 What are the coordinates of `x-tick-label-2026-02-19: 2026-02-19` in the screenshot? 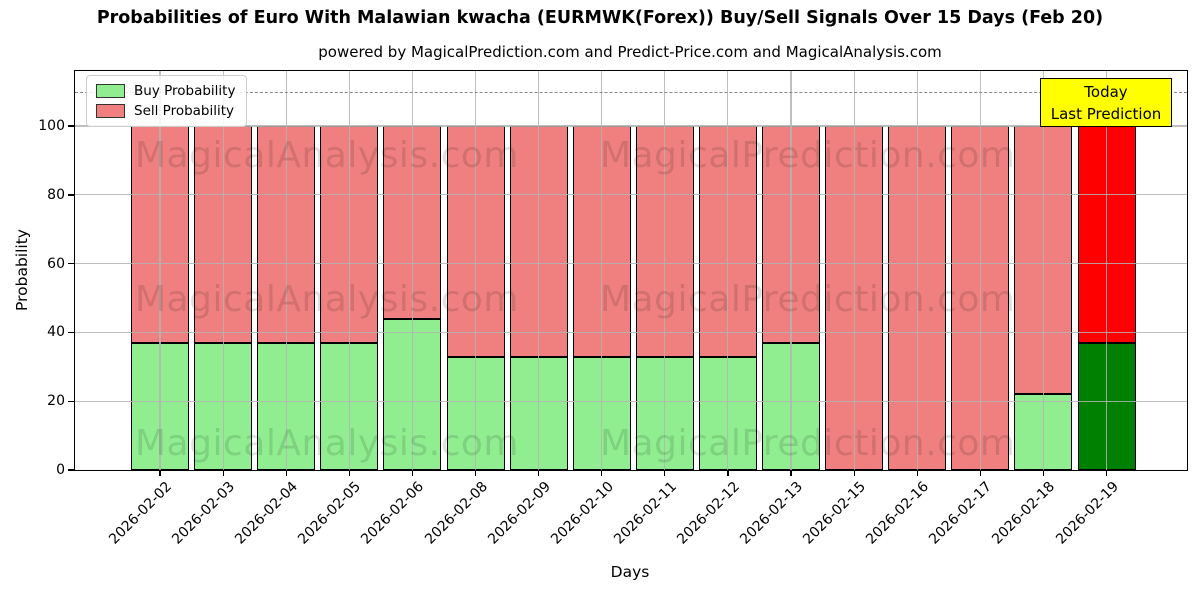 It's located at (1036, 513).